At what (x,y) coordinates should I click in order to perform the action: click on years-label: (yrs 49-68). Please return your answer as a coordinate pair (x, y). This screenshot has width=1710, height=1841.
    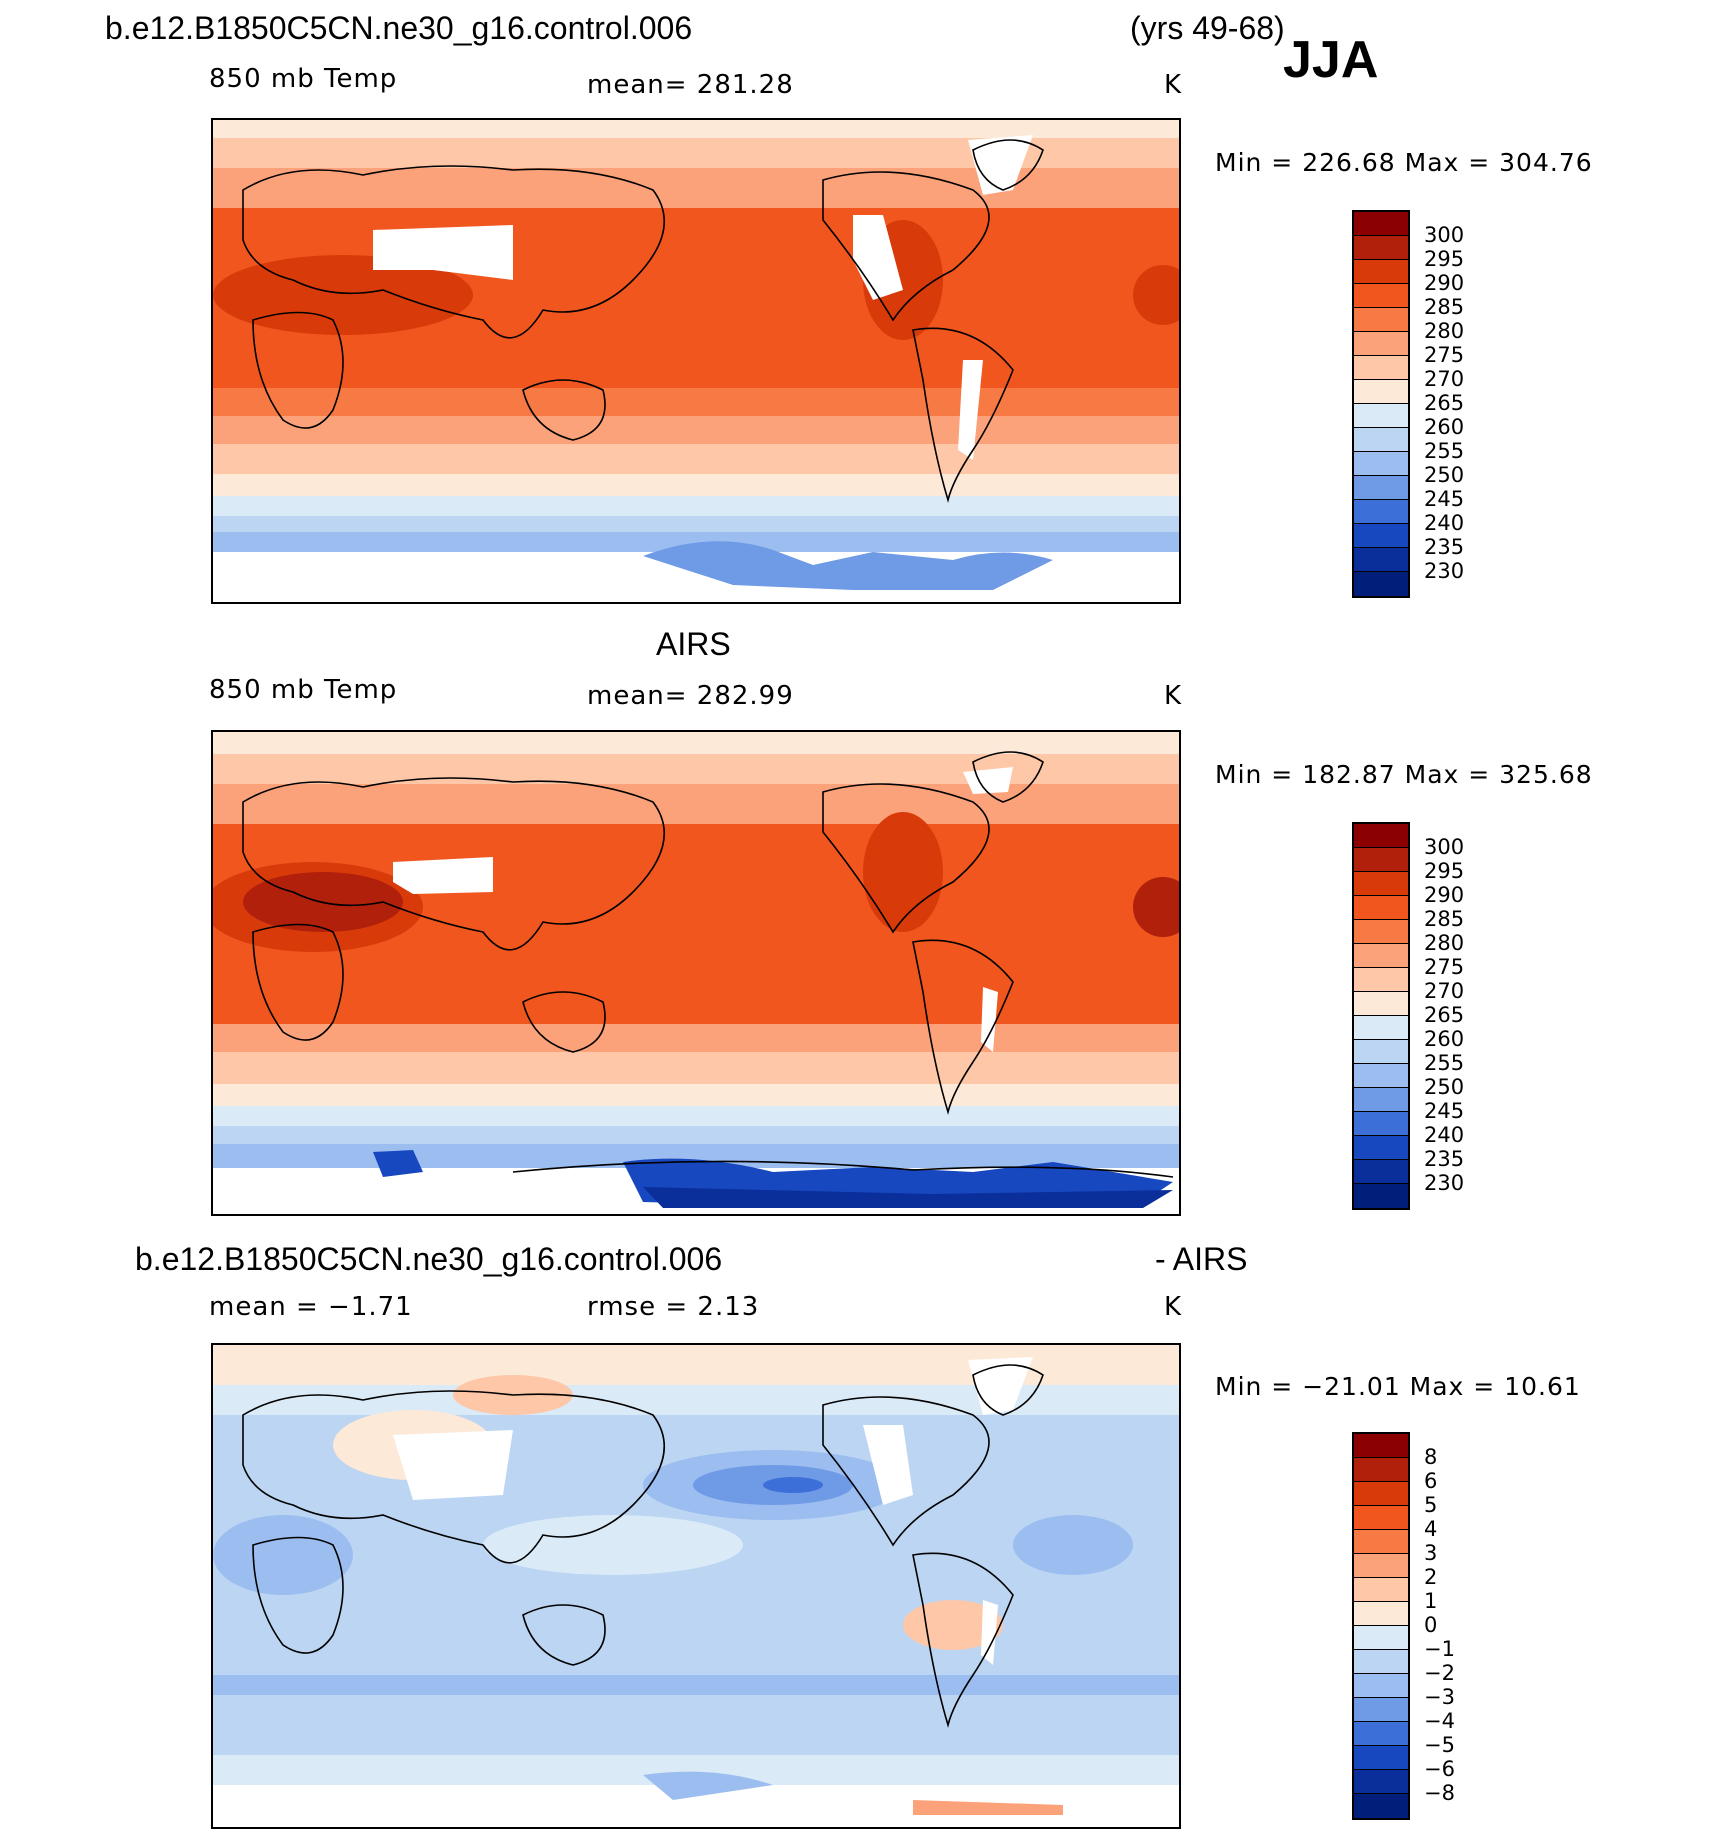
    Looking at the image, I should click on (1207, 28).